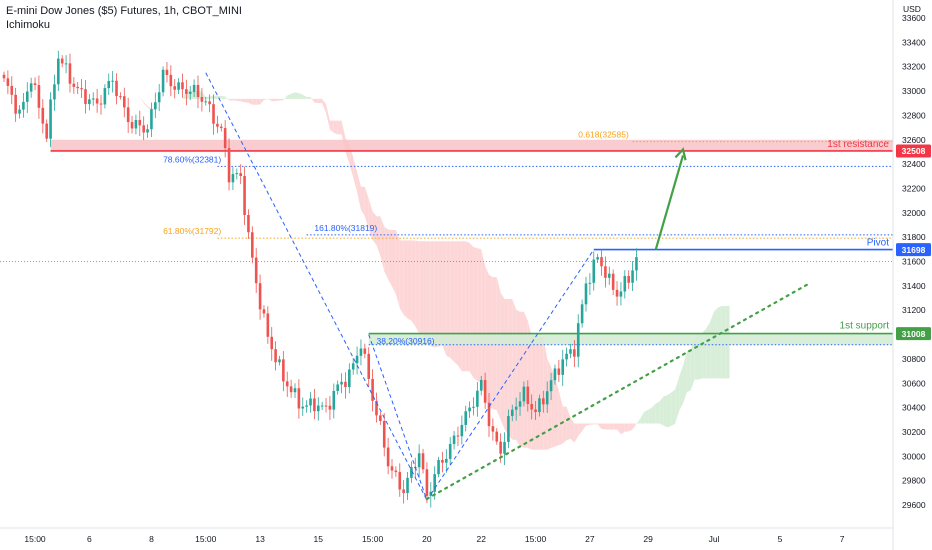 This screenshot has width=932, height=550. What do you see at coordinates (510, 375) in the screenshot?
I see `swing-line` at bounding box center [510, 375].